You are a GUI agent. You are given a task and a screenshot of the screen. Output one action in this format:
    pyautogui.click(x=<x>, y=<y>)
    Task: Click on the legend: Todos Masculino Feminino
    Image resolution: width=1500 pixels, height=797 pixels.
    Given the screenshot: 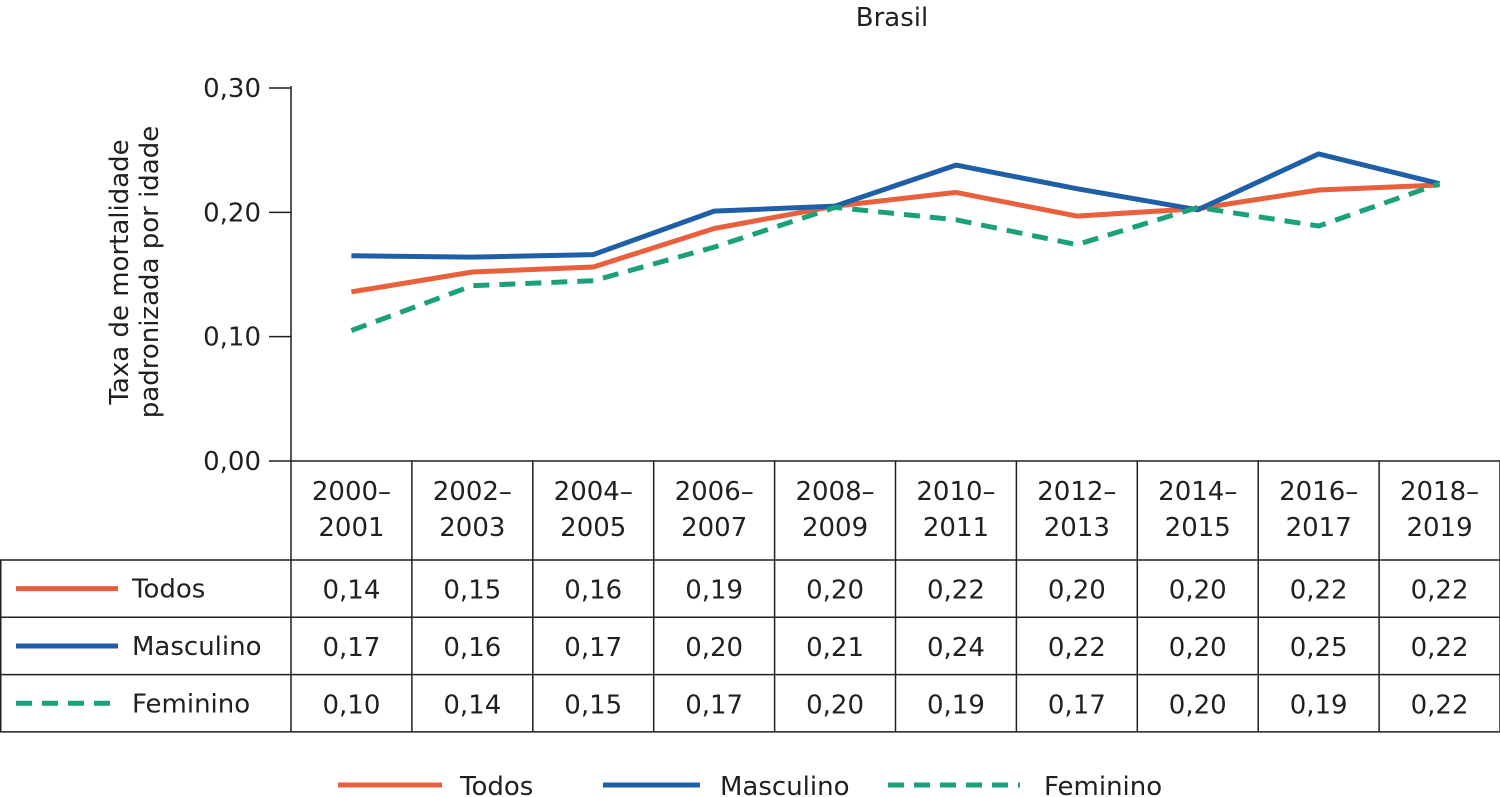 What is the action you would take?
    pyautogui.click(x=750, y=784)
    